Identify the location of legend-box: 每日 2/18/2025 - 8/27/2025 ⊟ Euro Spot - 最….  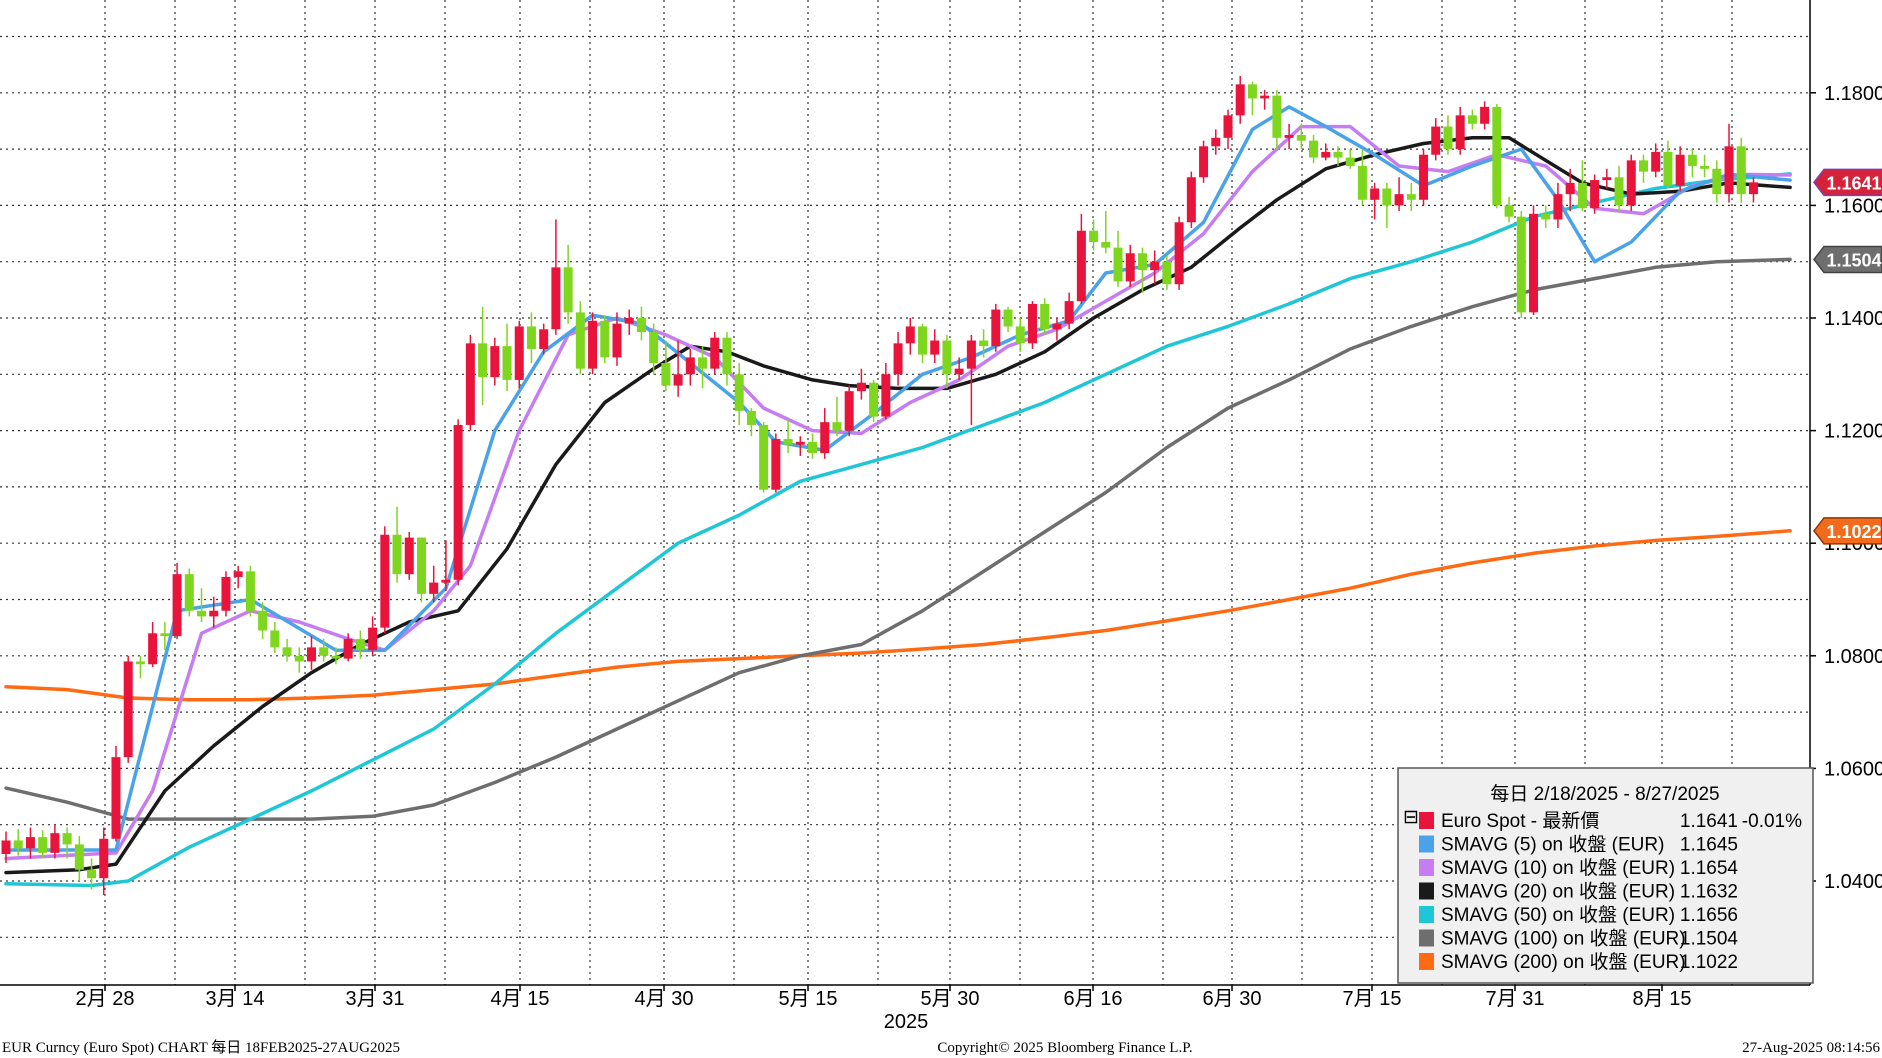
(1605, 875).